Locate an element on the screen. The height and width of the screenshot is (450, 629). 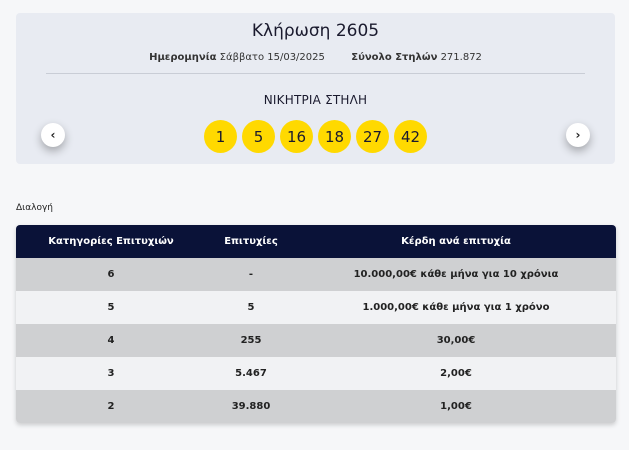
winning-numbers: 1 5 16 18 27 42 is located at coordinates (315, 136).